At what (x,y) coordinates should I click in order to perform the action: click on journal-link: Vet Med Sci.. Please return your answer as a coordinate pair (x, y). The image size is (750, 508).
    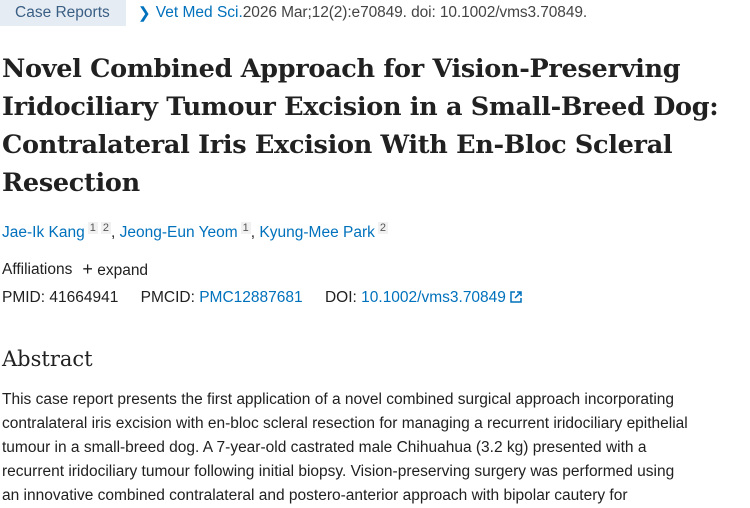
    Looking at the image, I should click on (199, 12).